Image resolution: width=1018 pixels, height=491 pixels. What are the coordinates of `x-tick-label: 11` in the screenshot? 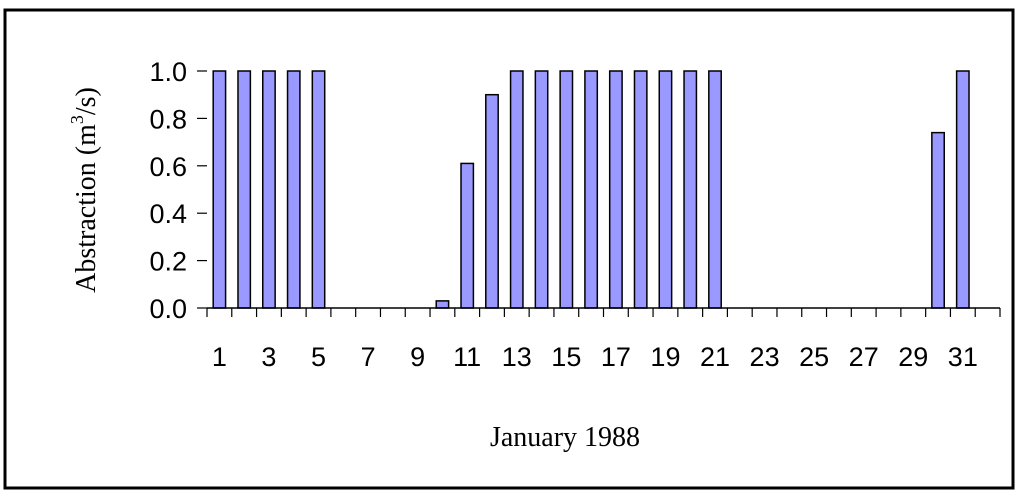 It's located at (467, 357).